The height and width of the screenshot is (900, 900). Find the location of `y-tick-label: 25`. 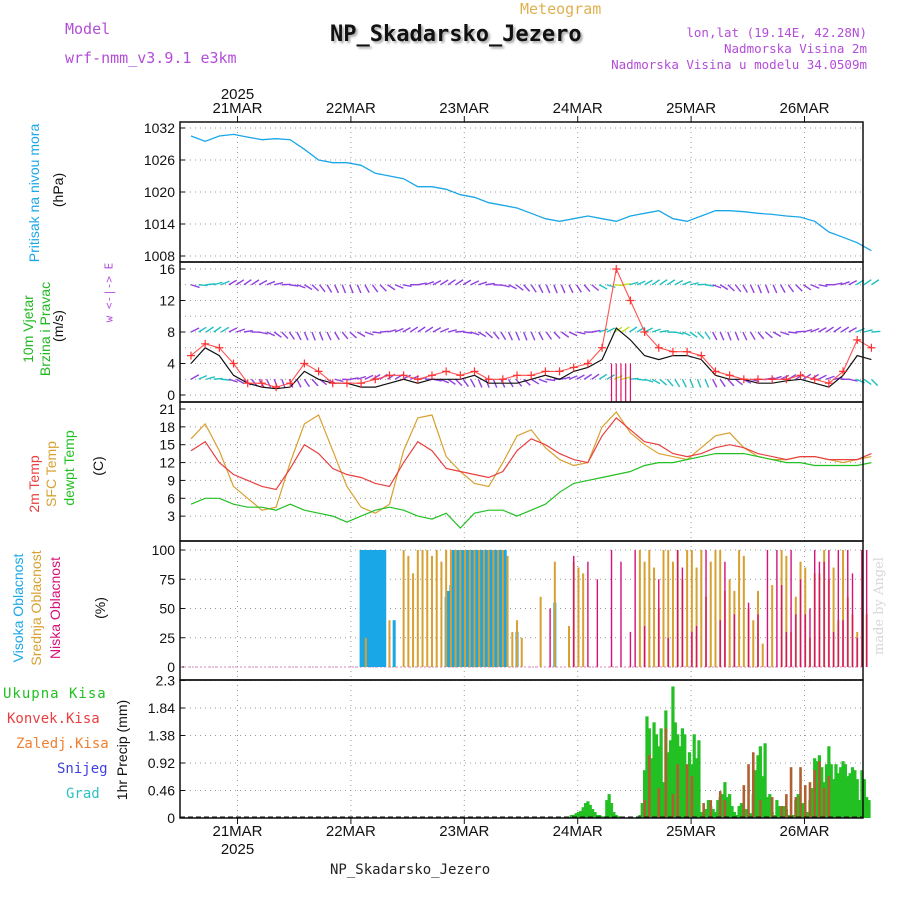

y-tick-label: 25 is located at coordinates (167, 638).